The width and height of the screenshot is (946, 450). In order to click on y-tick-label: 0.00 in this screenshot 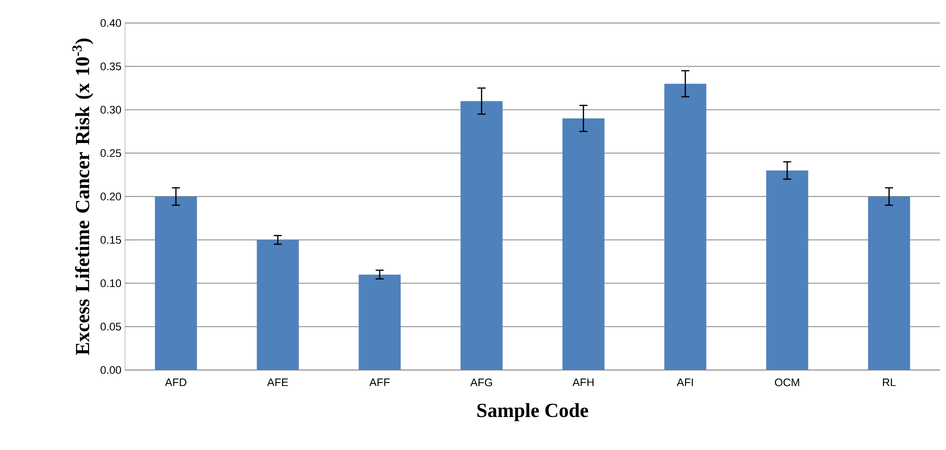, I will do `click(111, 370)`.